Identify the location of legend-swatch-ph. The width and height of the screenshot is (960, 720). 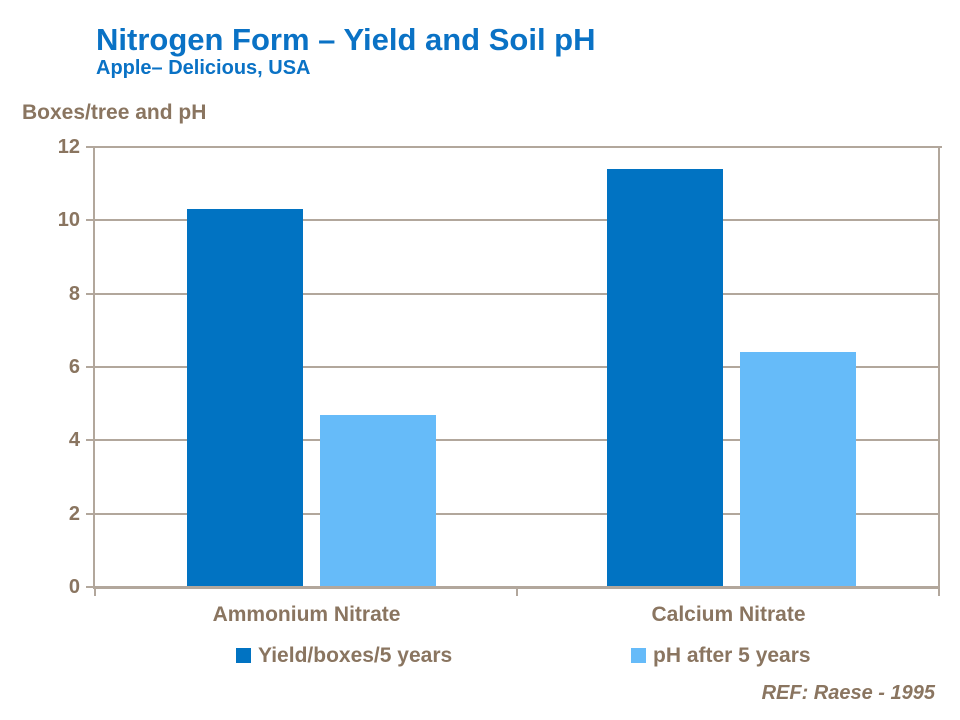
(638, 655).